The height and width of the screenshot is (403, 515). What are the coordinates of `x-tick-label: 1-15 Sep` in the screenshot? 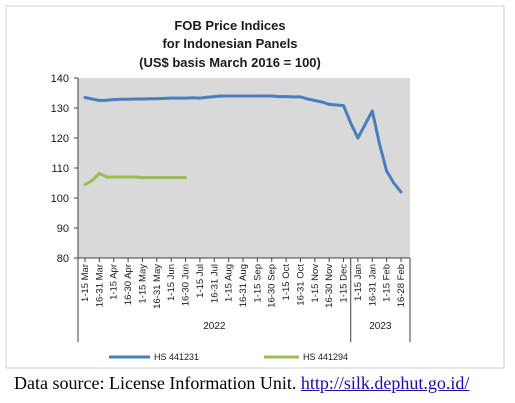 It's located at (257, 283).